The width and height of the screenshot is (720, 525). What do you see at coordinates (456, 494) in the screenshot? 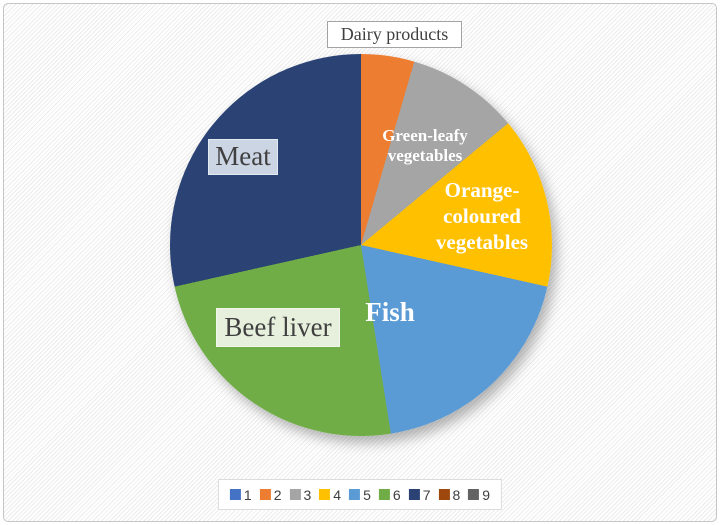
I see `legend-label: 8` at bounding box center [456, 494].